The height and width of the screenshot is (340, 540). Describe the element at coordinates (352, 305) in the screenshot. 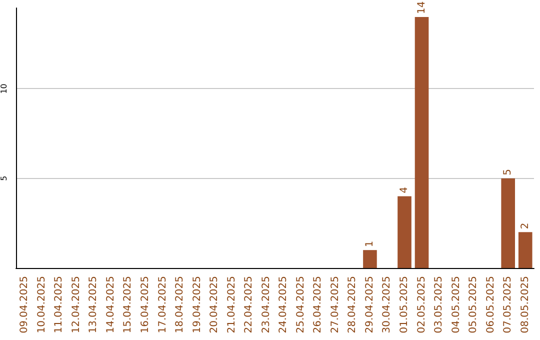

I see `x-tick-label: 28.04.2025` at that location.